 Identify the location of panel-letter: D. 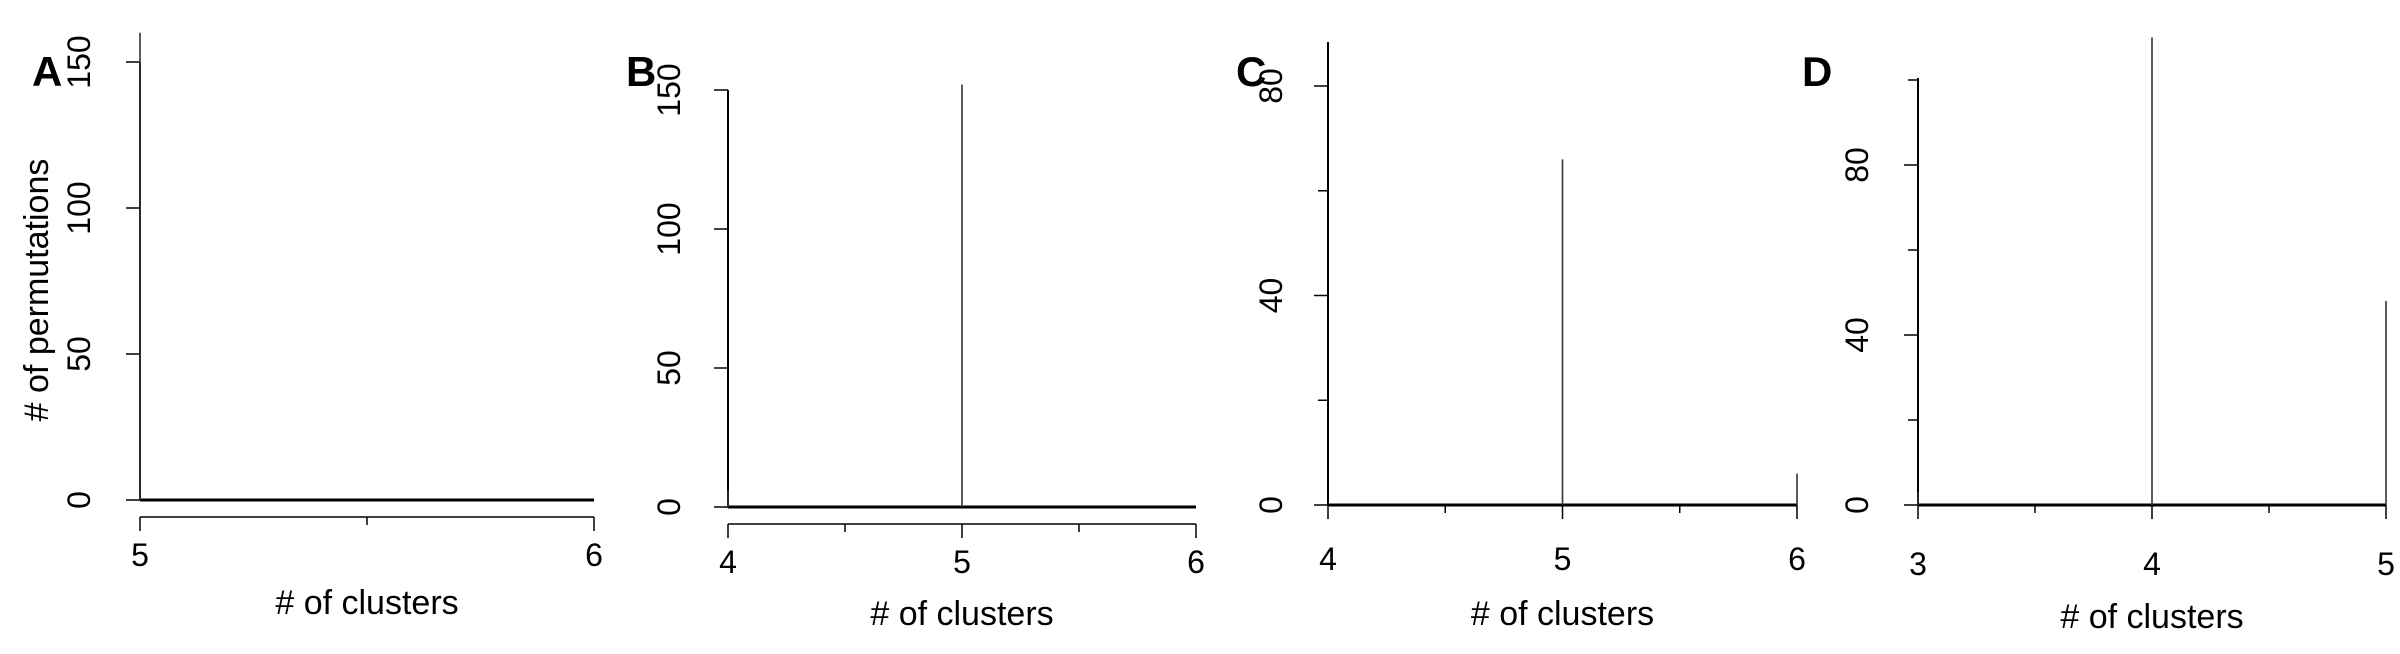
(1817, 71).